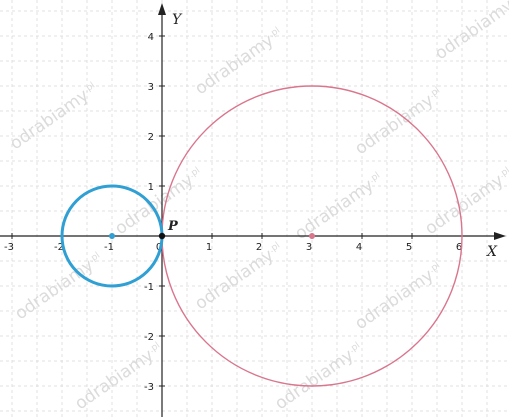 This screenshot has height=417, width=509. I want to click on x-tick-label: 5, so click(409, 247).